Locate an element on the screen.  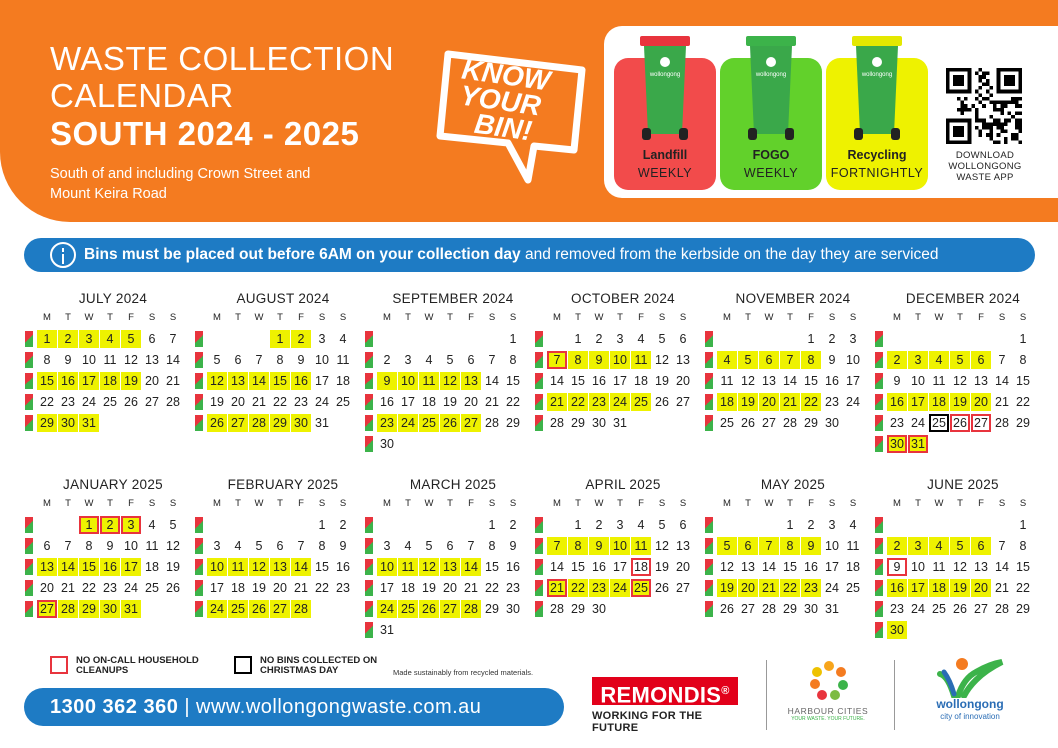
day-cell-recycling: 26 is located at coordinates (217, 423).